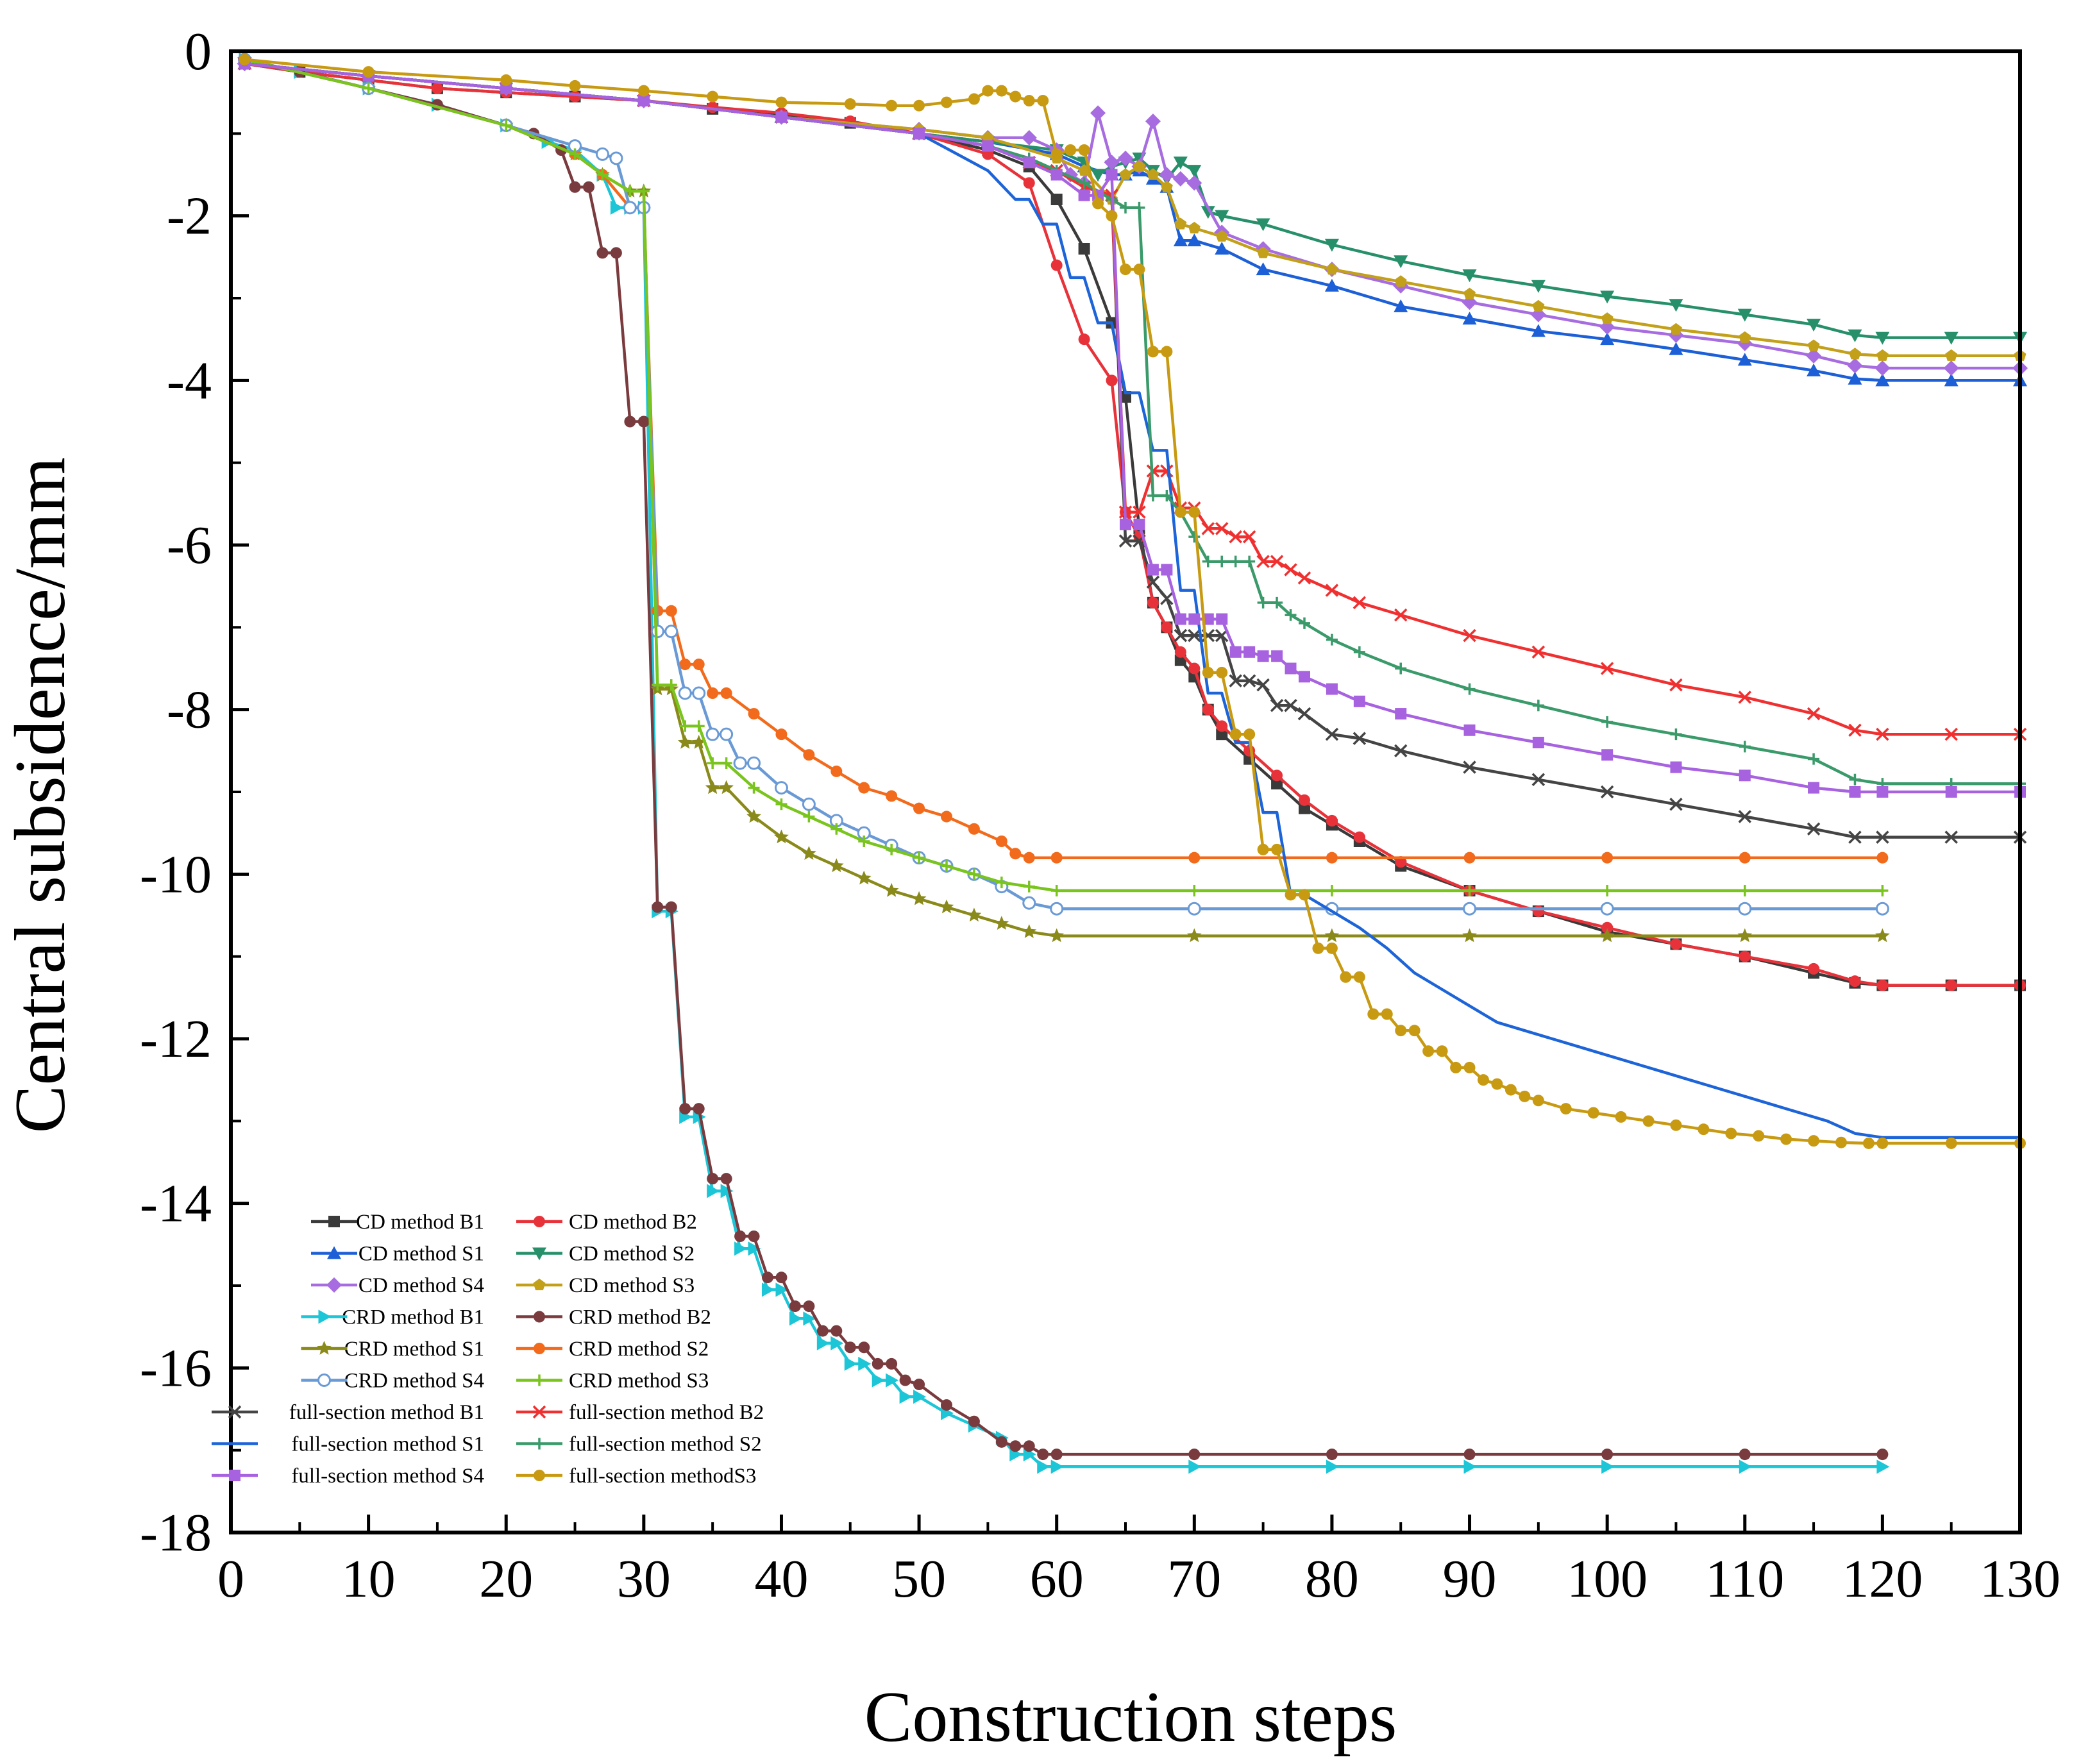 The height and width of the screenshot is (1764, 2090). I want to click on legend-label: full-section method B2, so click(666, 1412).